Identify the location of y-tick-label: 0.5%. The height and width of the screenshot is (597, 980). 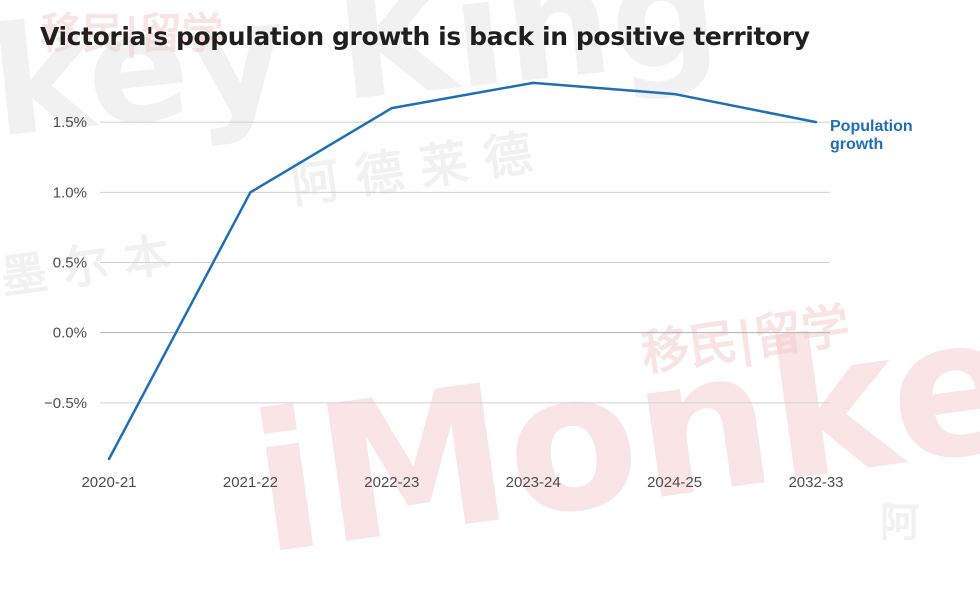
(70, 262).